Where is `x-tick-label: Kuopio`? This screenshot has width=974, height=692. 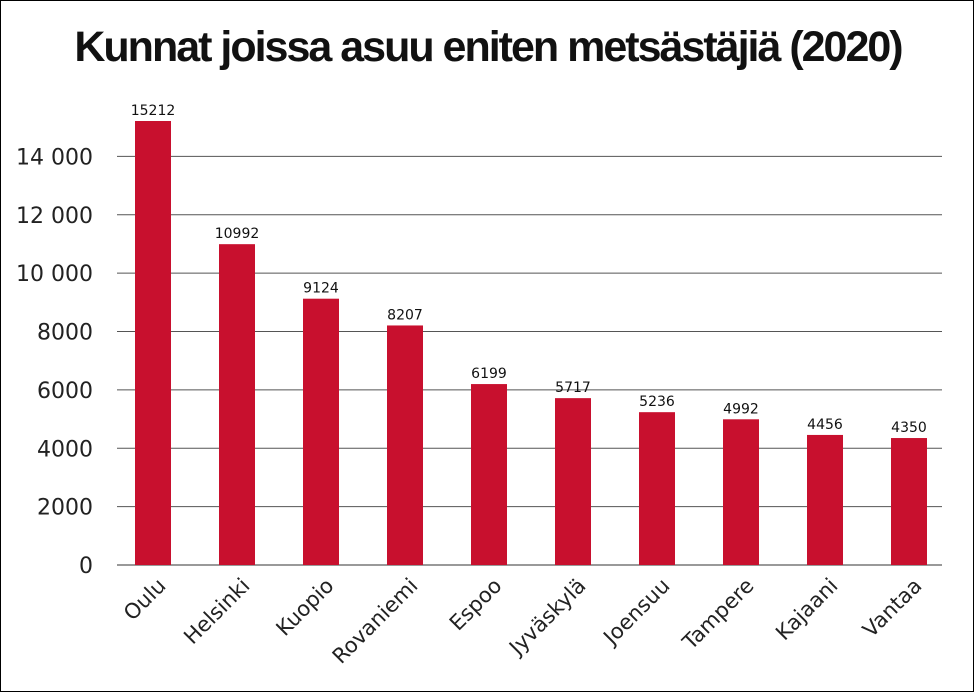
x-tick-label: Kuopio is located at coordinates (304, 607).